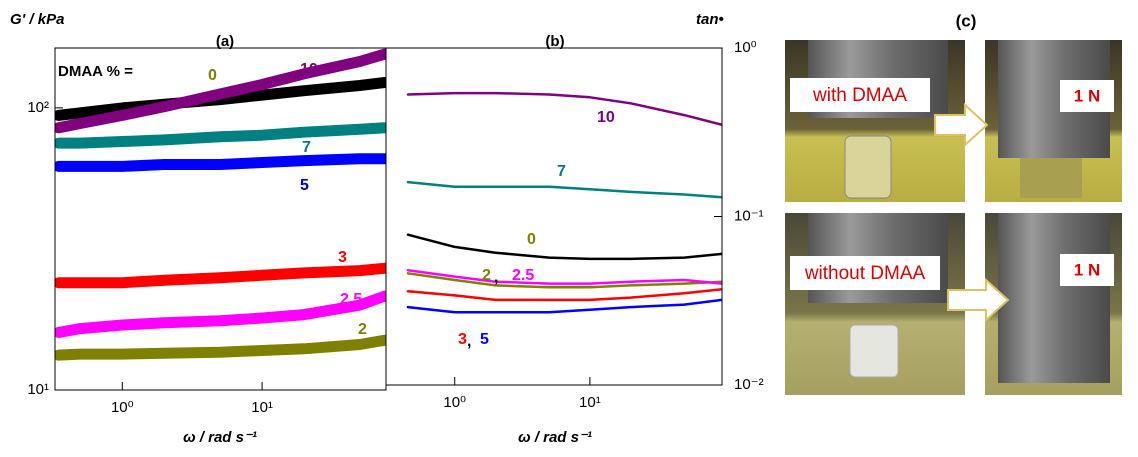  I want to click on legend-title: DMAA % =, so click(95, 71).